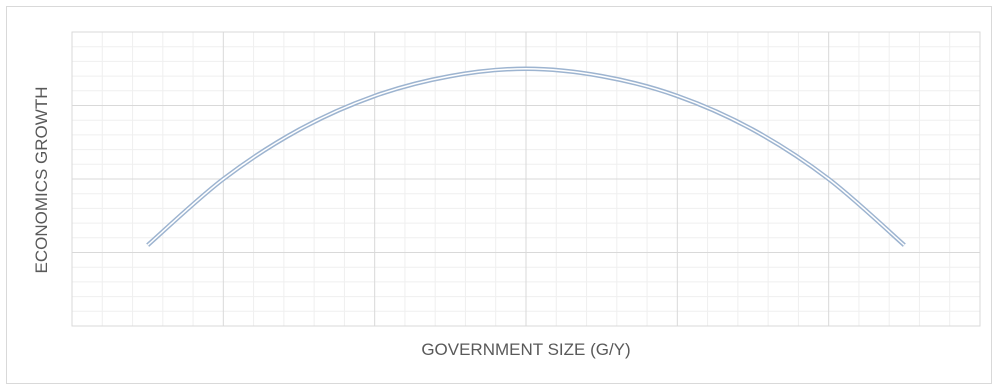  I want to click on x-axis-title: GOVERNMENT SIZE (G/Y), so click(525, 349).